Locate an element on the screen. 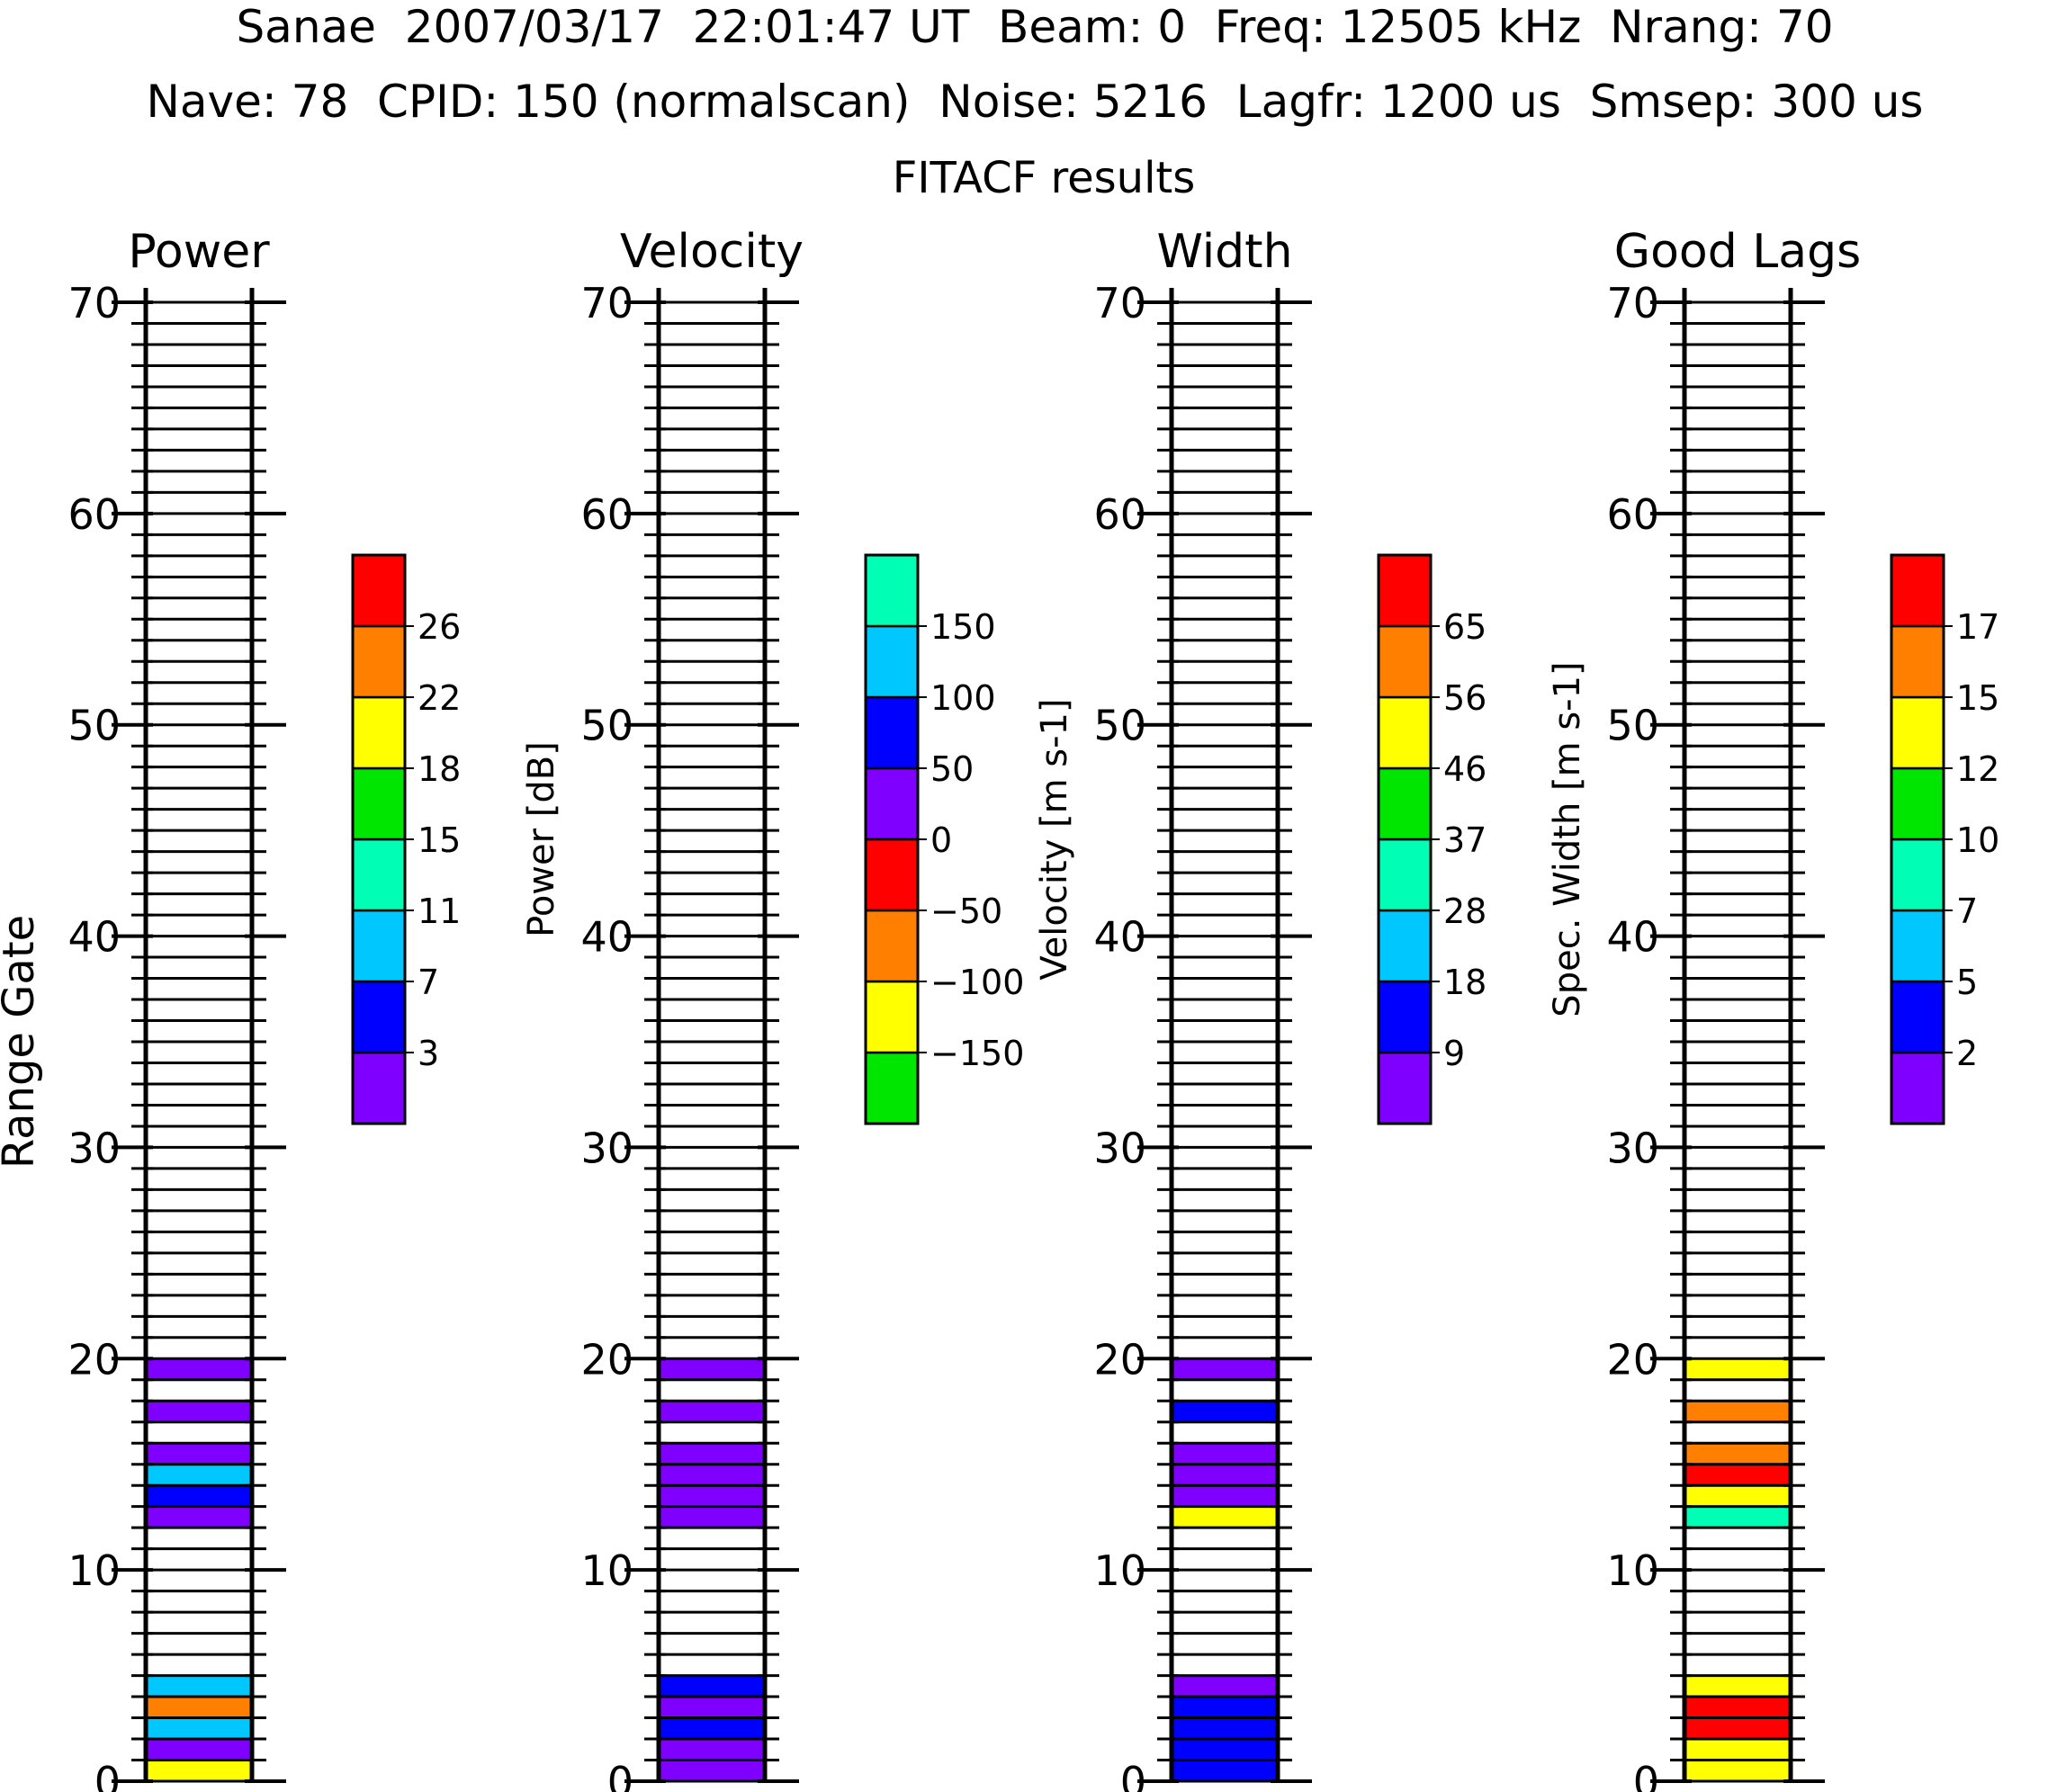  colorbar-tick-label: 3 is located at coordinates (428, 1053).